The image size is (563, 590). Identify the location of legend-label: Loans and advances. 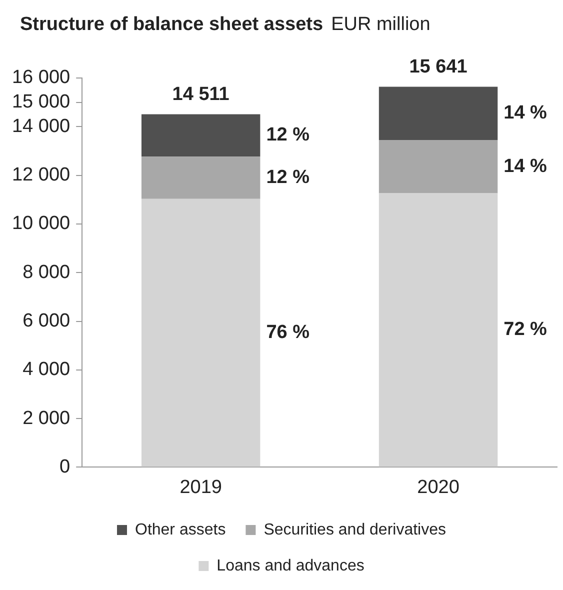
(290, 565).